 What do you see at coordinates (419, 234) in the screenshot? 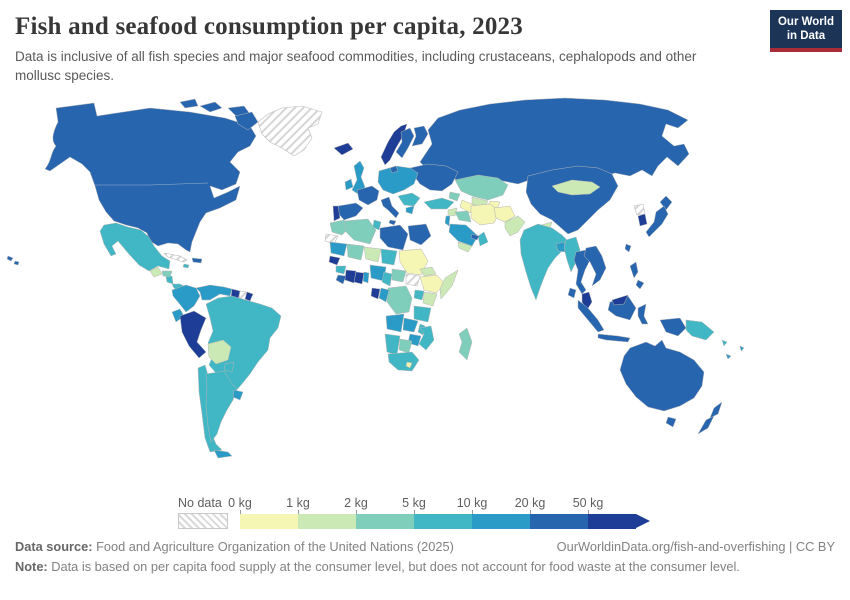
I see `region-egypt` at bounding box center [419, 234].